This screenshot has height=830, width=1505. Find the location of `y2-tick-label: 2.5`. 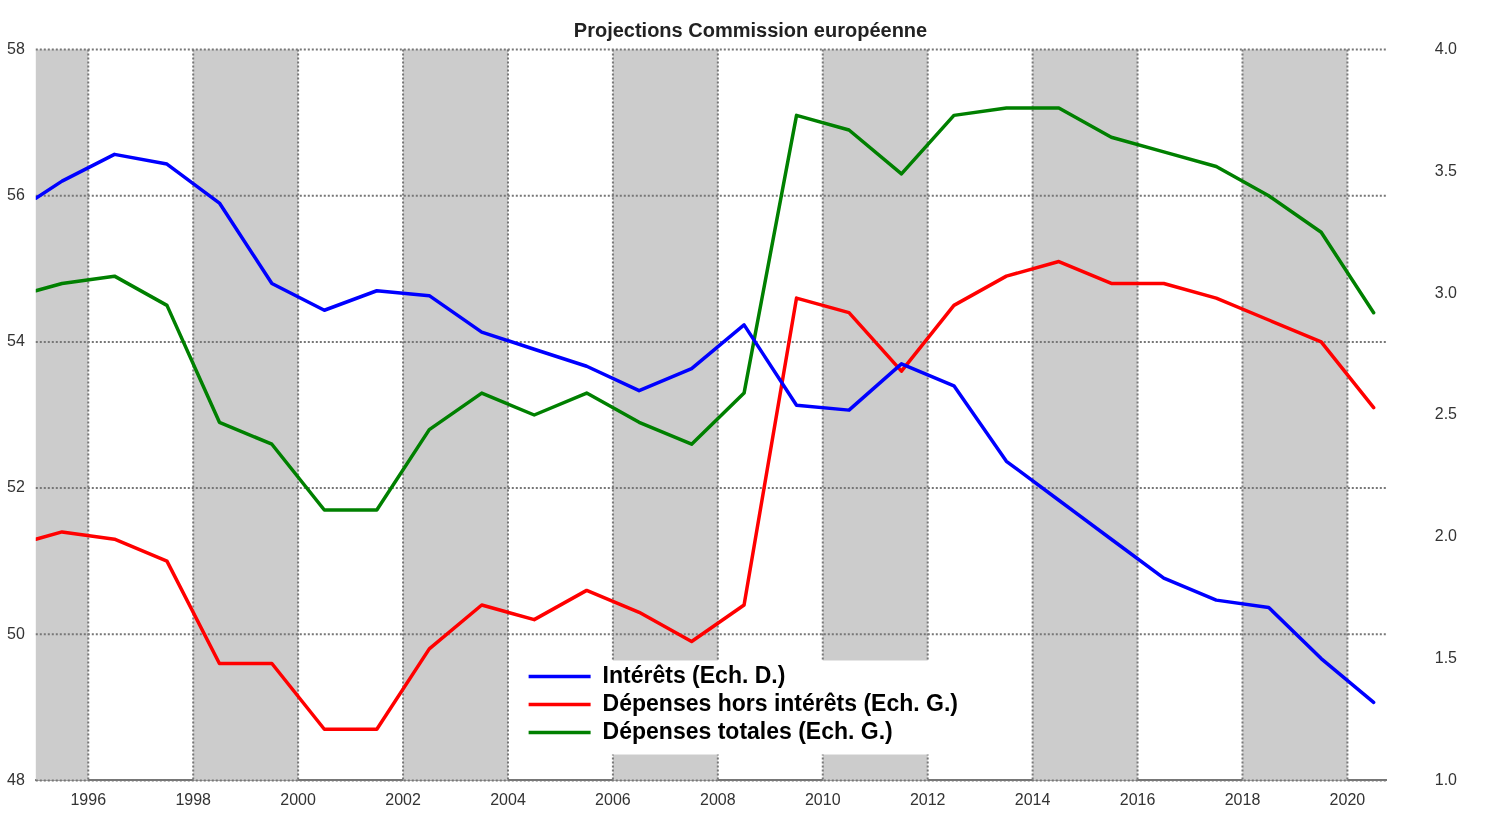

y2-tick-label: 2.5 is located at coordinates (1446, 414).